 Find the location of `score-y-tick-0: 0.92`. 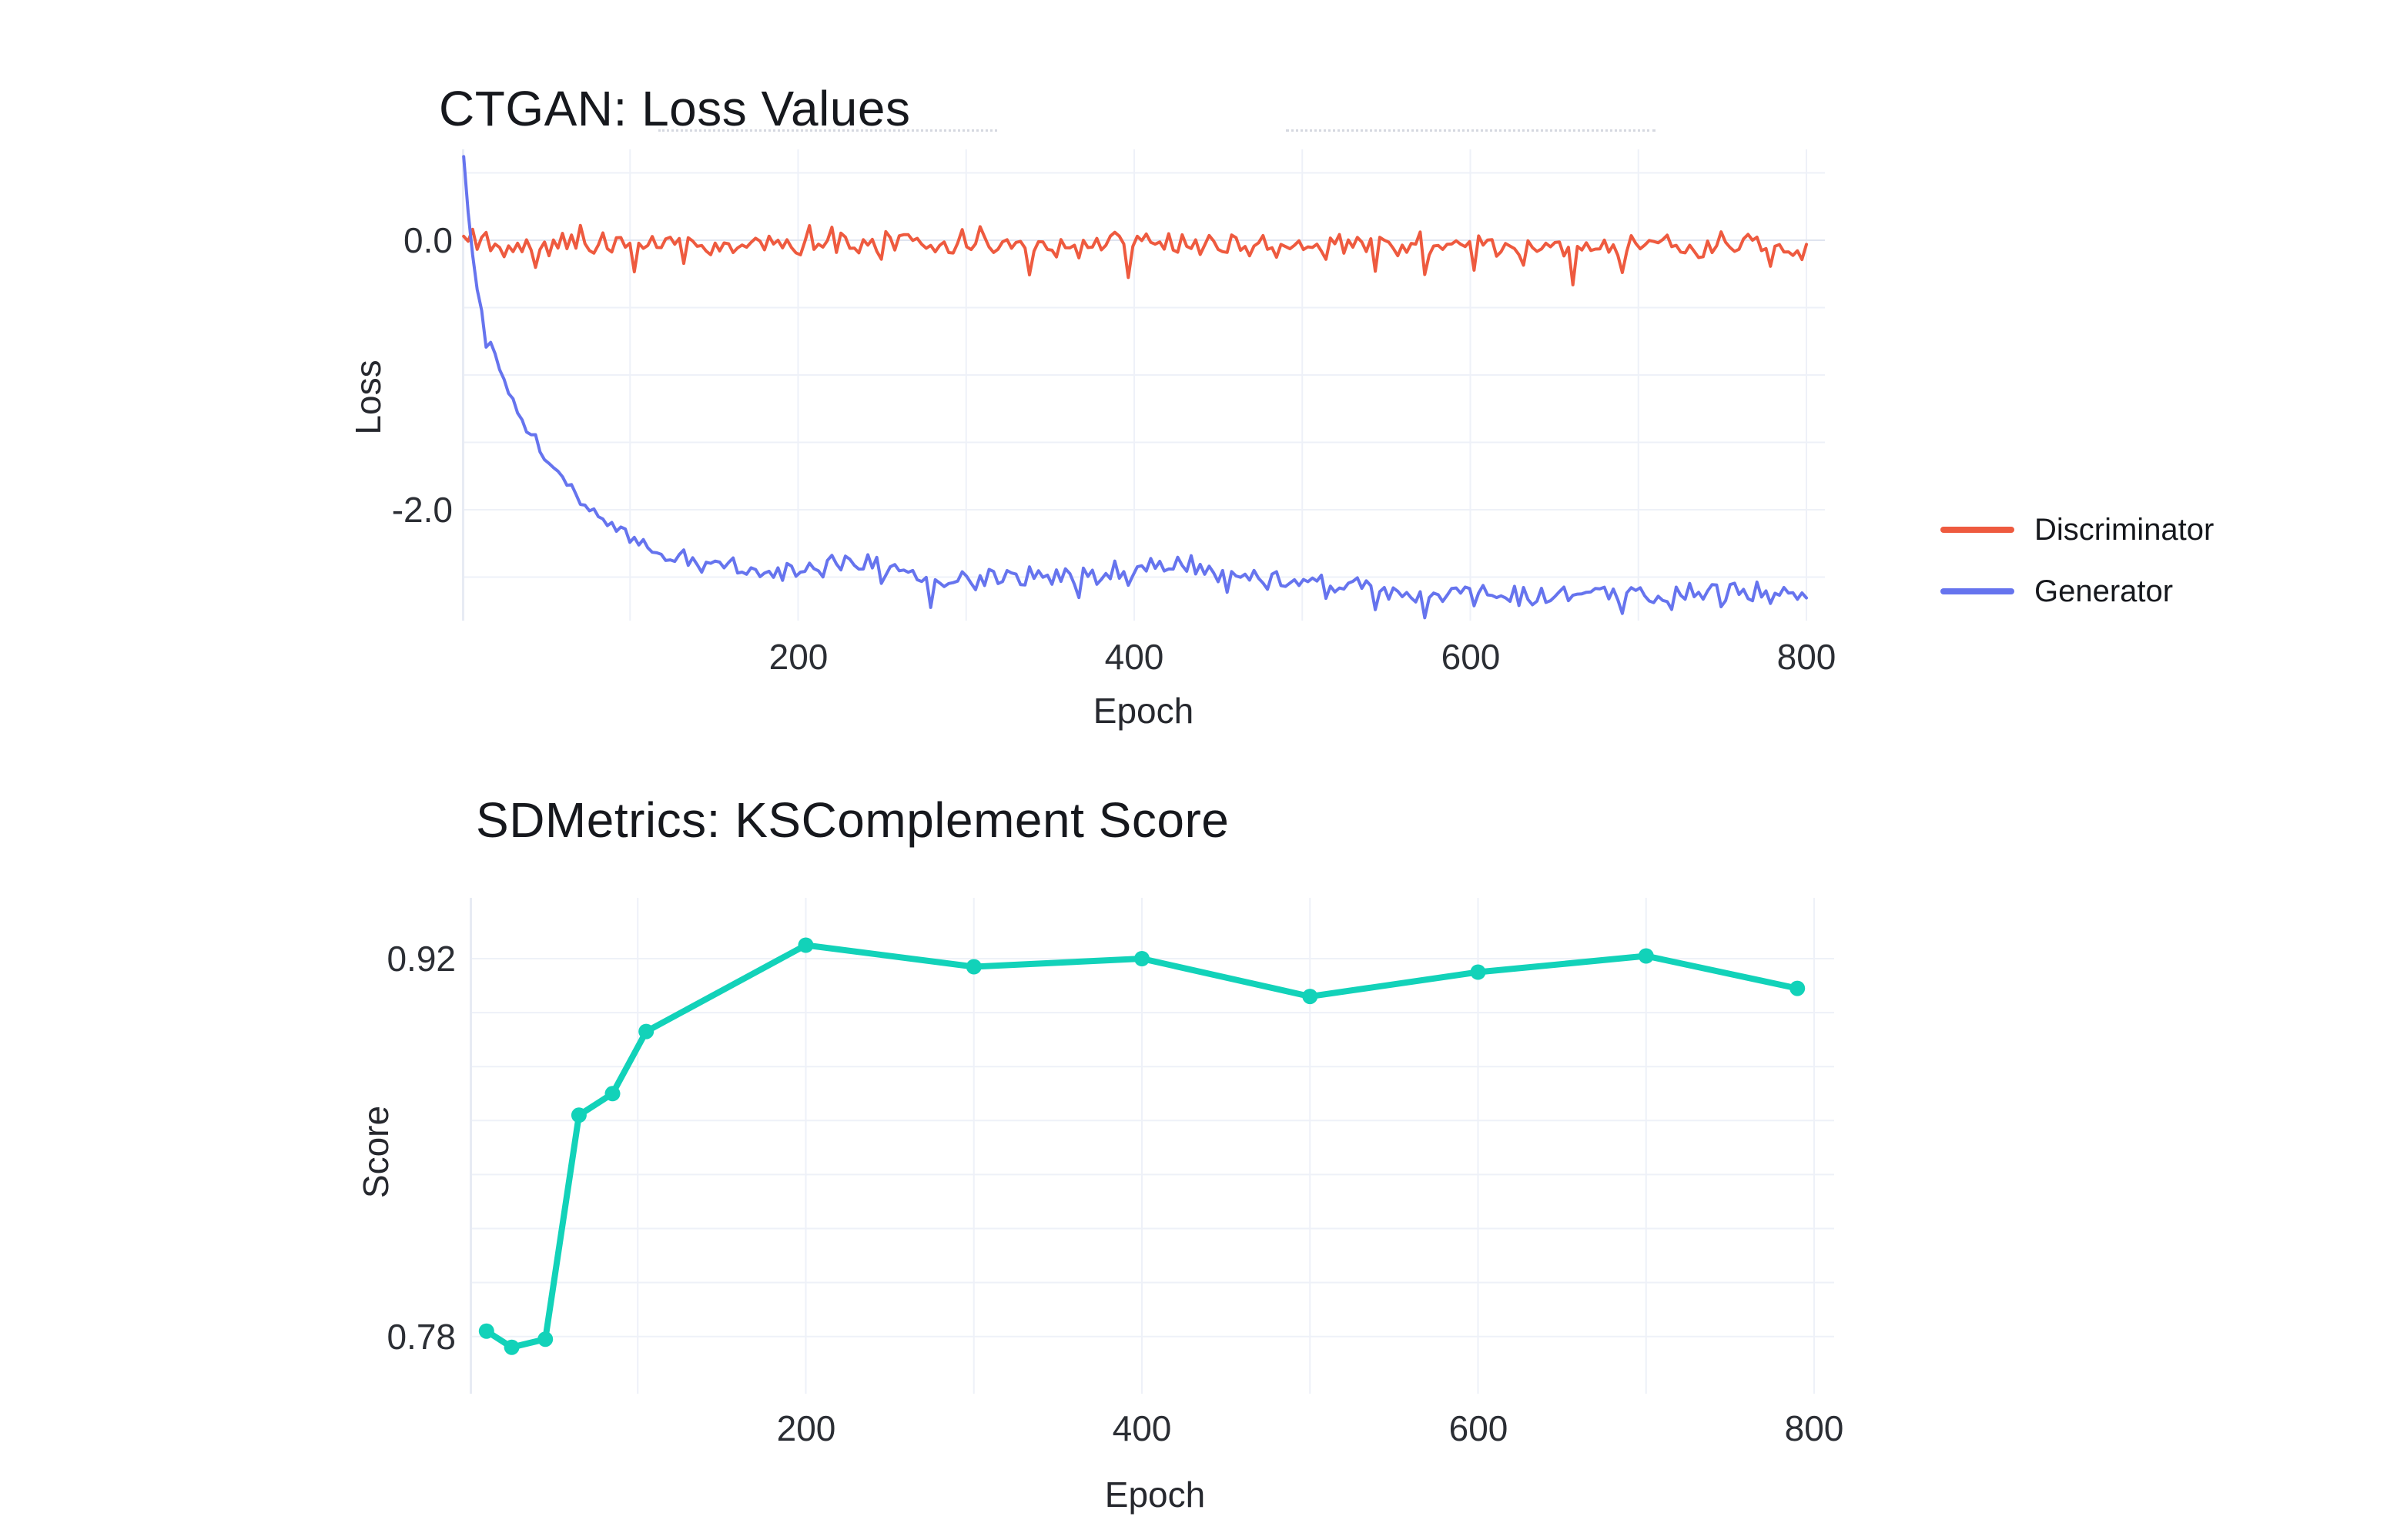

score-y-tick-0: 0.92 is located at coordinates (421, 959).